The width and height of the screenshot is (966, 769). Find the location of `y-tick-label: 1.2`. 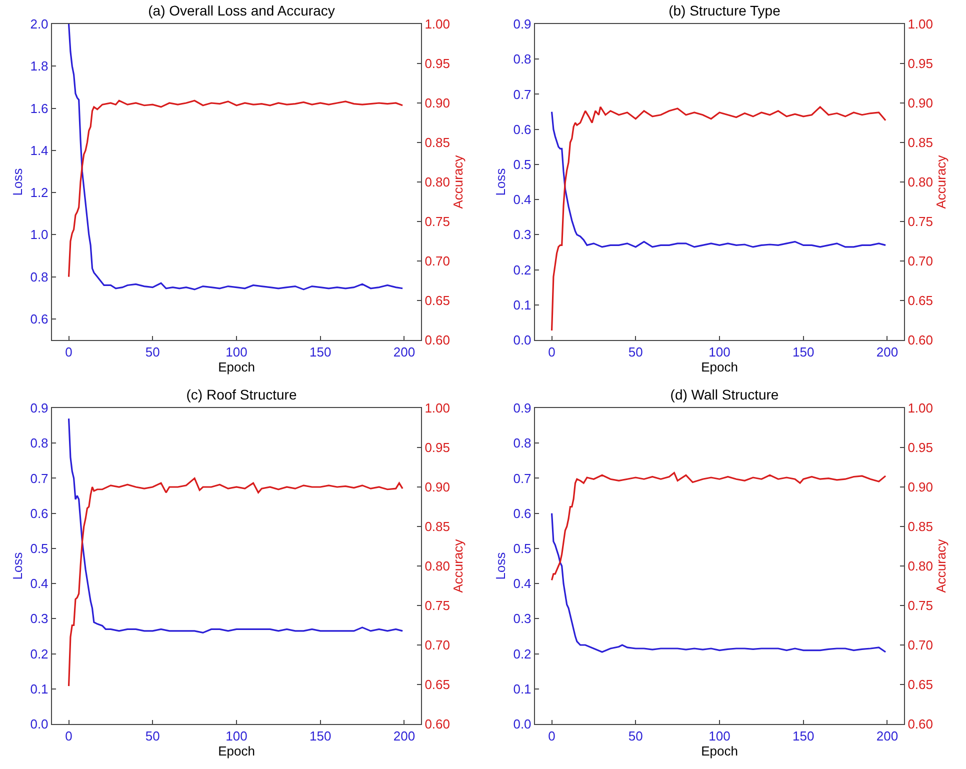

y-tick-label: 1.2 is located at coordinates (39, 192).